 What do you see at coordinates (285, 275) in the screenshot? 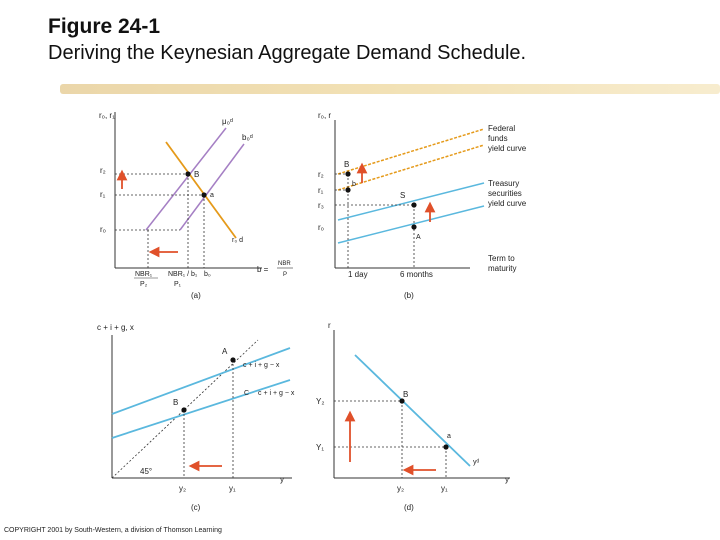
I see `panel-a-equation-den: P` at bounding box center [285, 275].